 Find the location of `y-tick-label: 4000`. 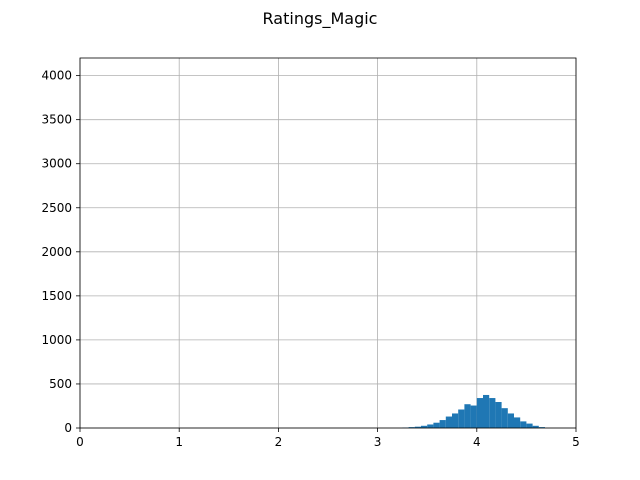

y-tick-label: 4000 is located at coordinates (56, 76).